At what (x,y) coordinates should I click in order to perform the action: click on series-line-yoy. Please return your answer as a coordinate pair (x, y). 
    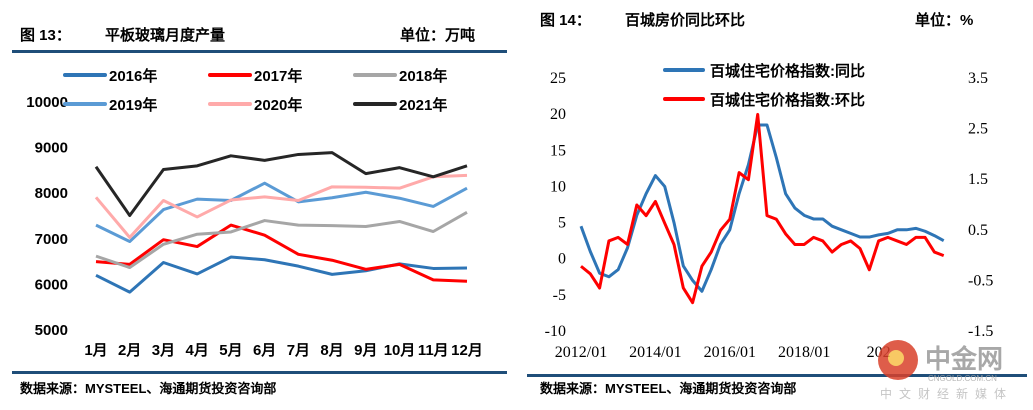
    Looking at the image, I should click on (762, 208).